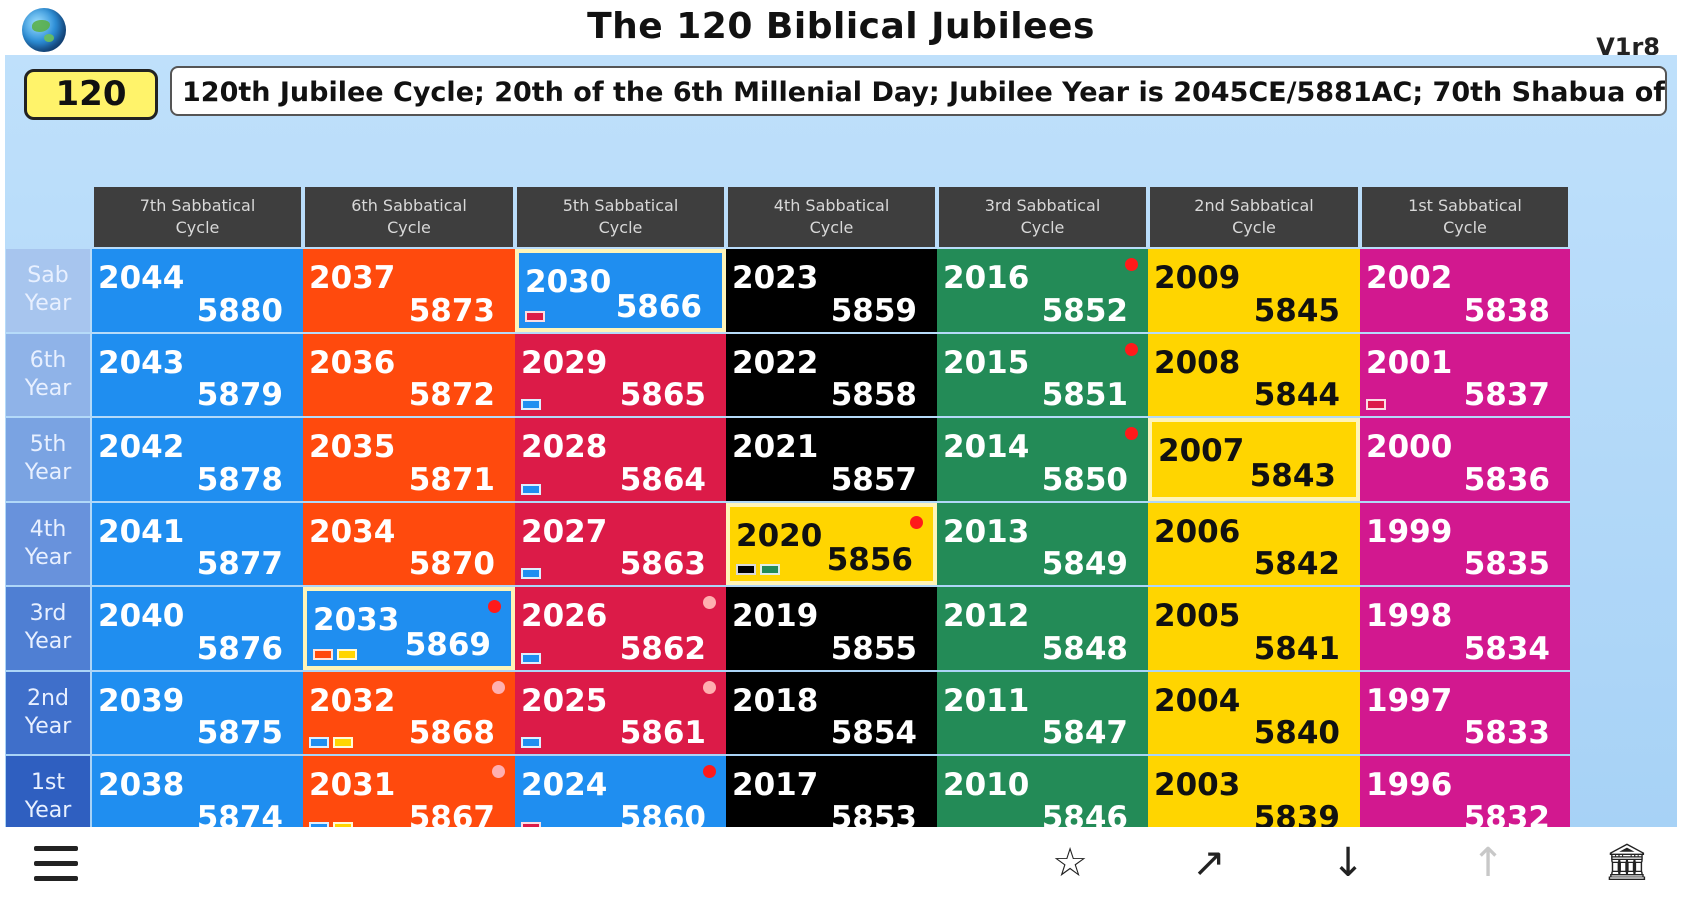 Image resolution: width=1682 pixels, height=900 pixels. I want to click on year-cell: 2003 5839, so click(1254, 797).